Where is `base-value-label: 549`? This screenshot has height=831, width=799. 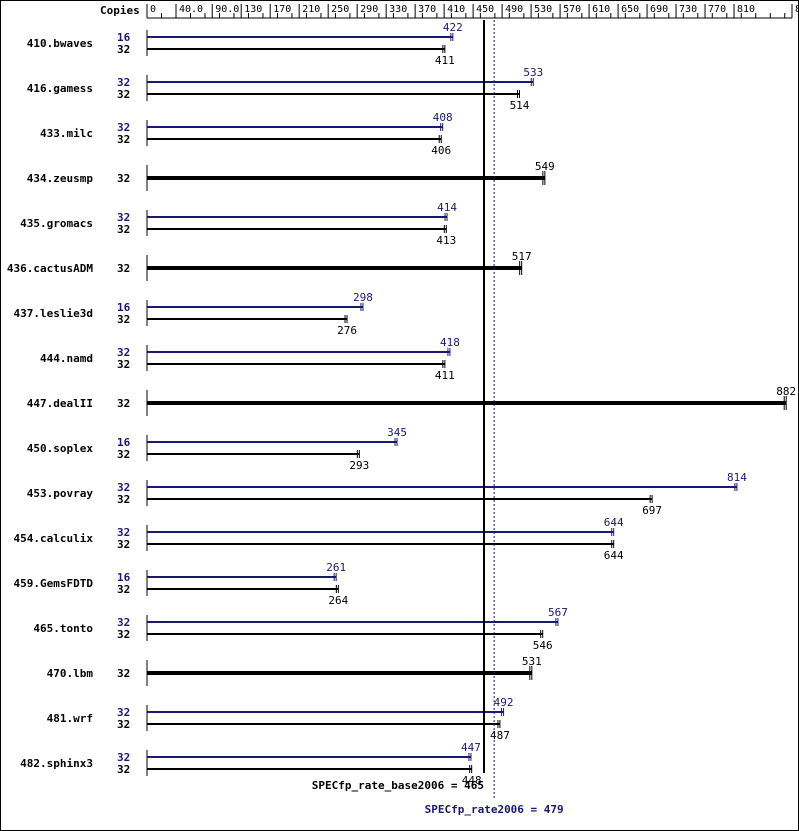 base-value-label: 549 is located at coordinates (545, 166).